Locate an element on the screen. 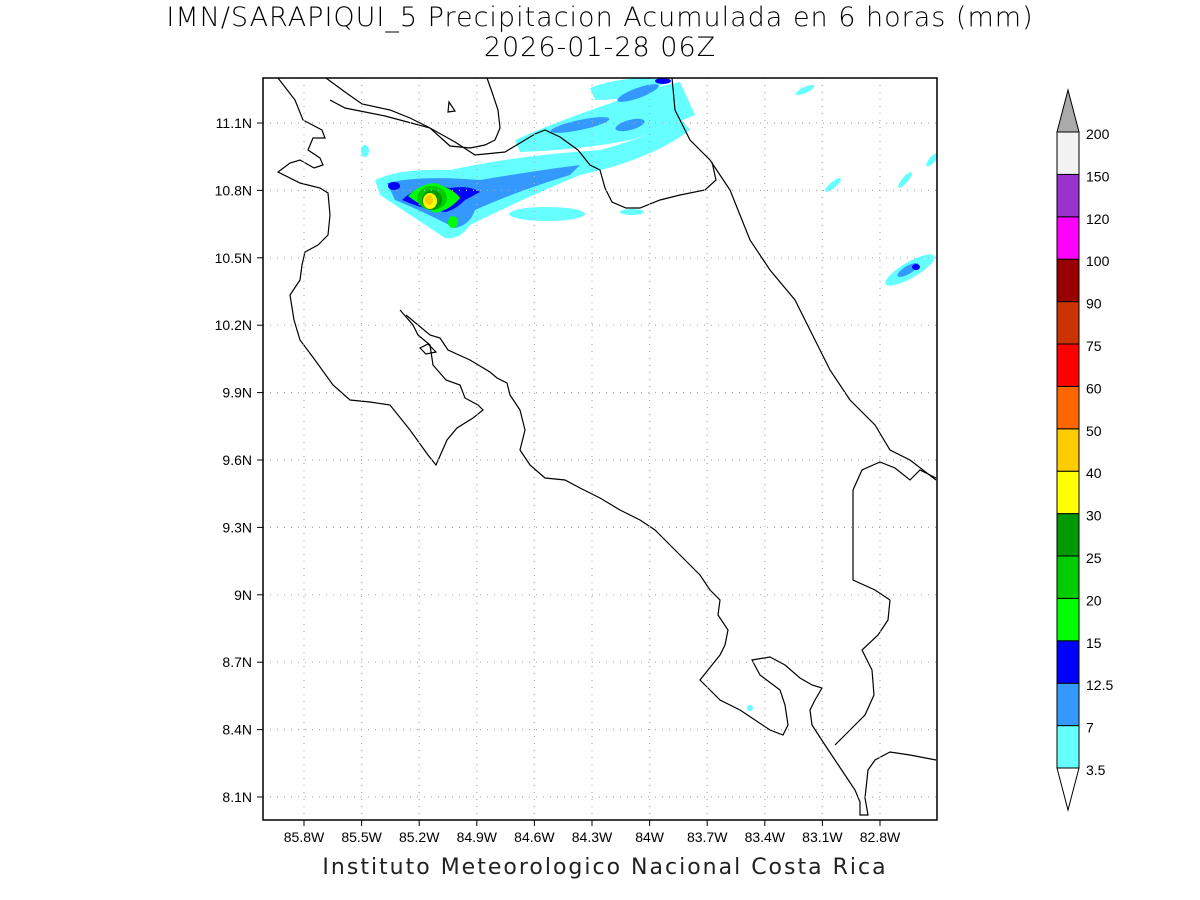 Image resolution: width=1200 pixels, height=900 pixels. lat-label: 9N is located at coordinates (243, 595).